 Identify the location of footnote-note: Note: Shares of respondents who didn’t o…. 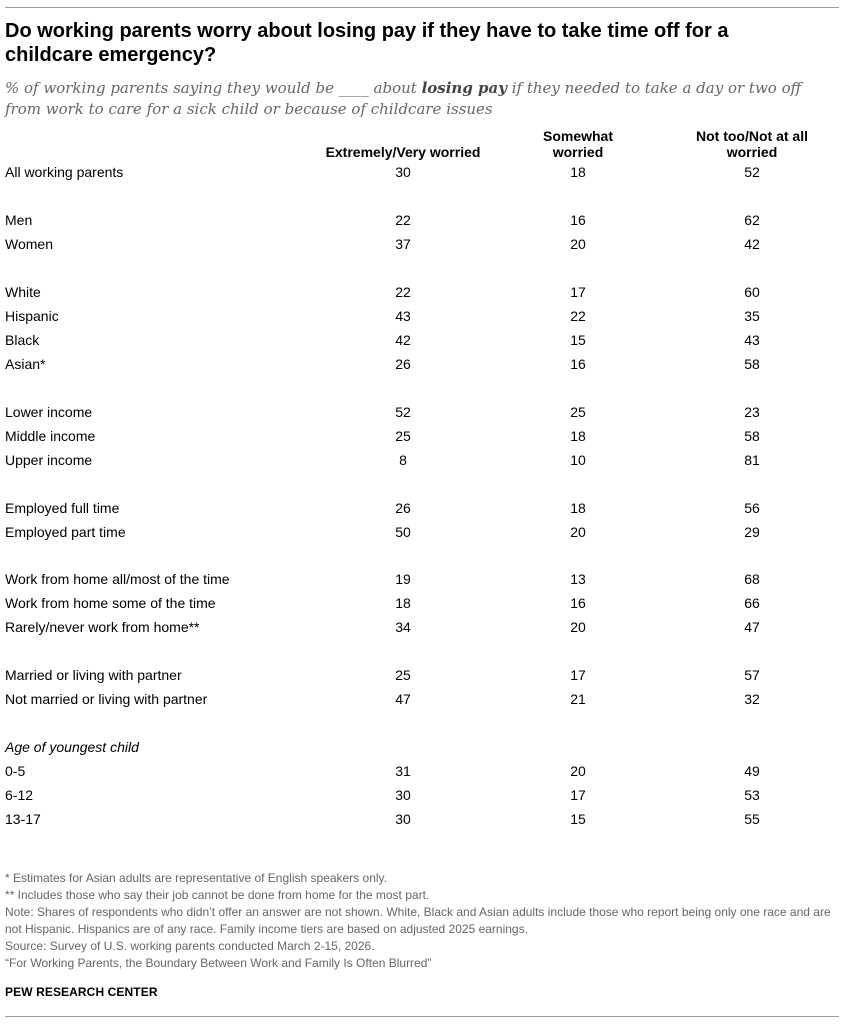
(418, 920).